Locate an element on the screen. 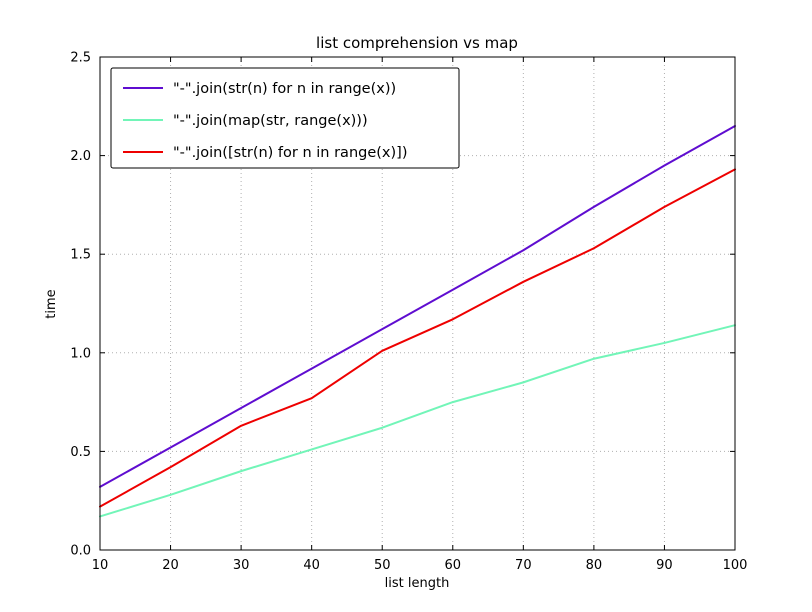  x-tick-label: 60 is located at coordinates (453, 565).